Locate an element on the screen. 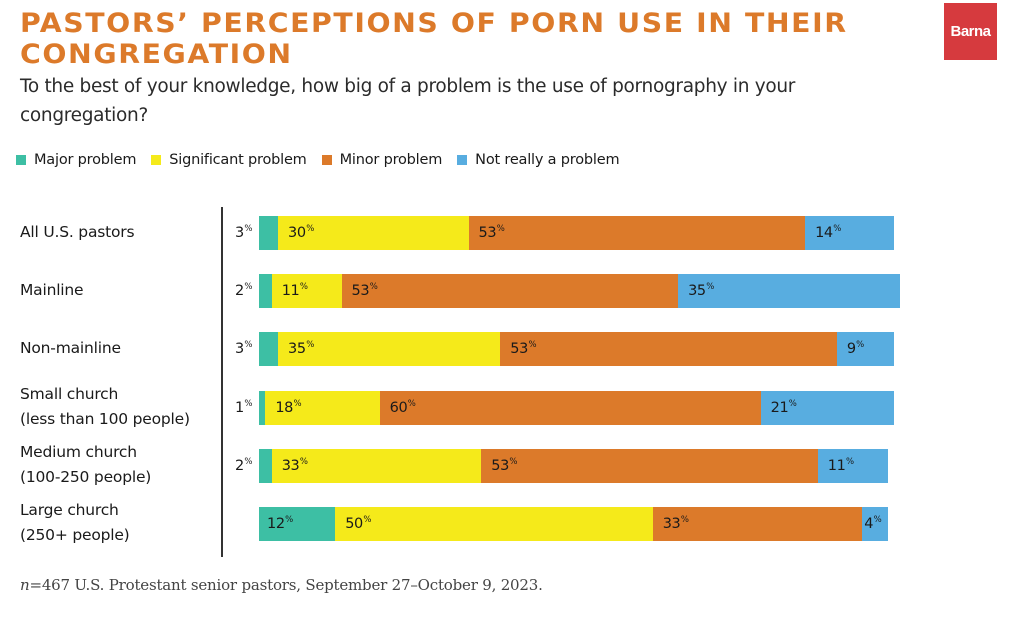 The height and width of the screenshot is (623, 1024). category-label: Small church (less than 100 people) is located at coordinates (105, 407).